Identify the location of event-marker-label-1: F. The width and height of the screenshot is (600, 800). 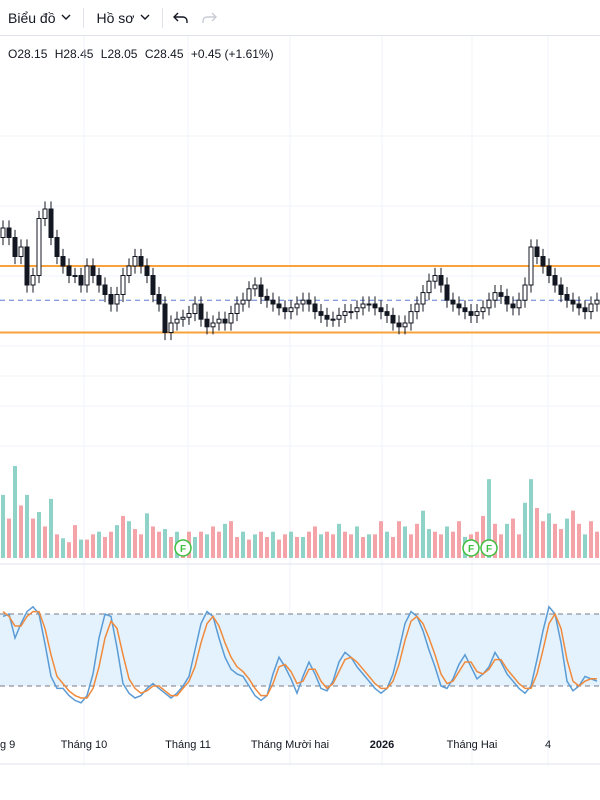
(471, 549).